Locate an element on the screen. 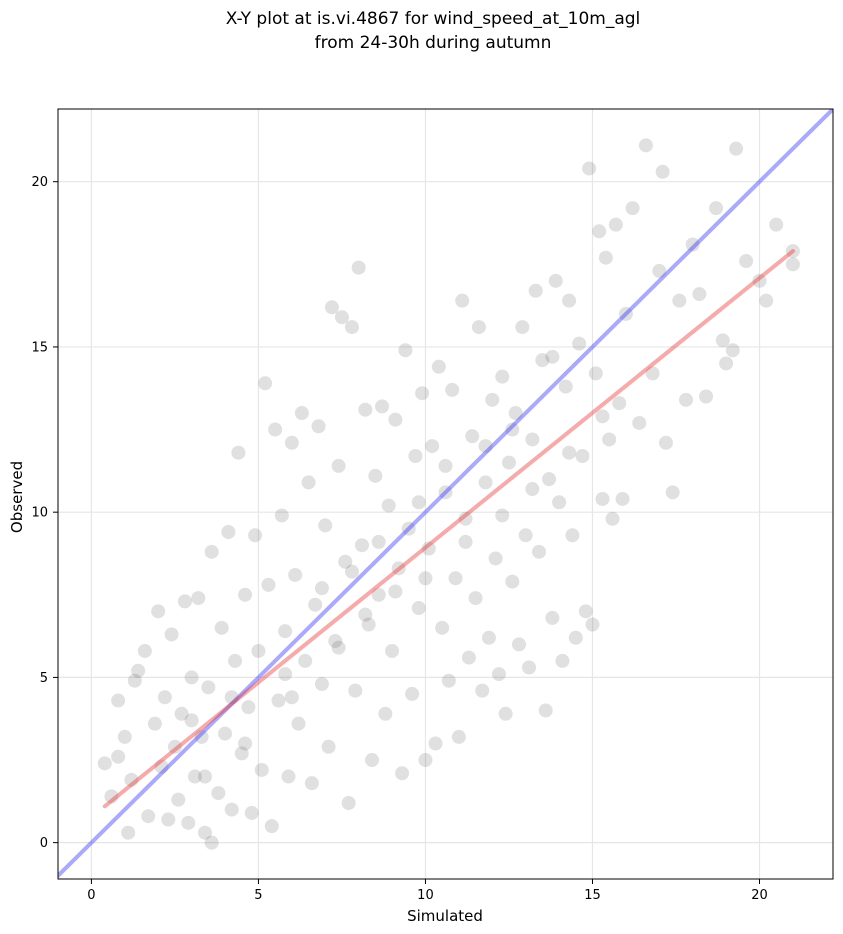 Image resolution: width=843 pixels, height=934 pixels. y-tick-label: 15 is located at coordinates (39, 347).